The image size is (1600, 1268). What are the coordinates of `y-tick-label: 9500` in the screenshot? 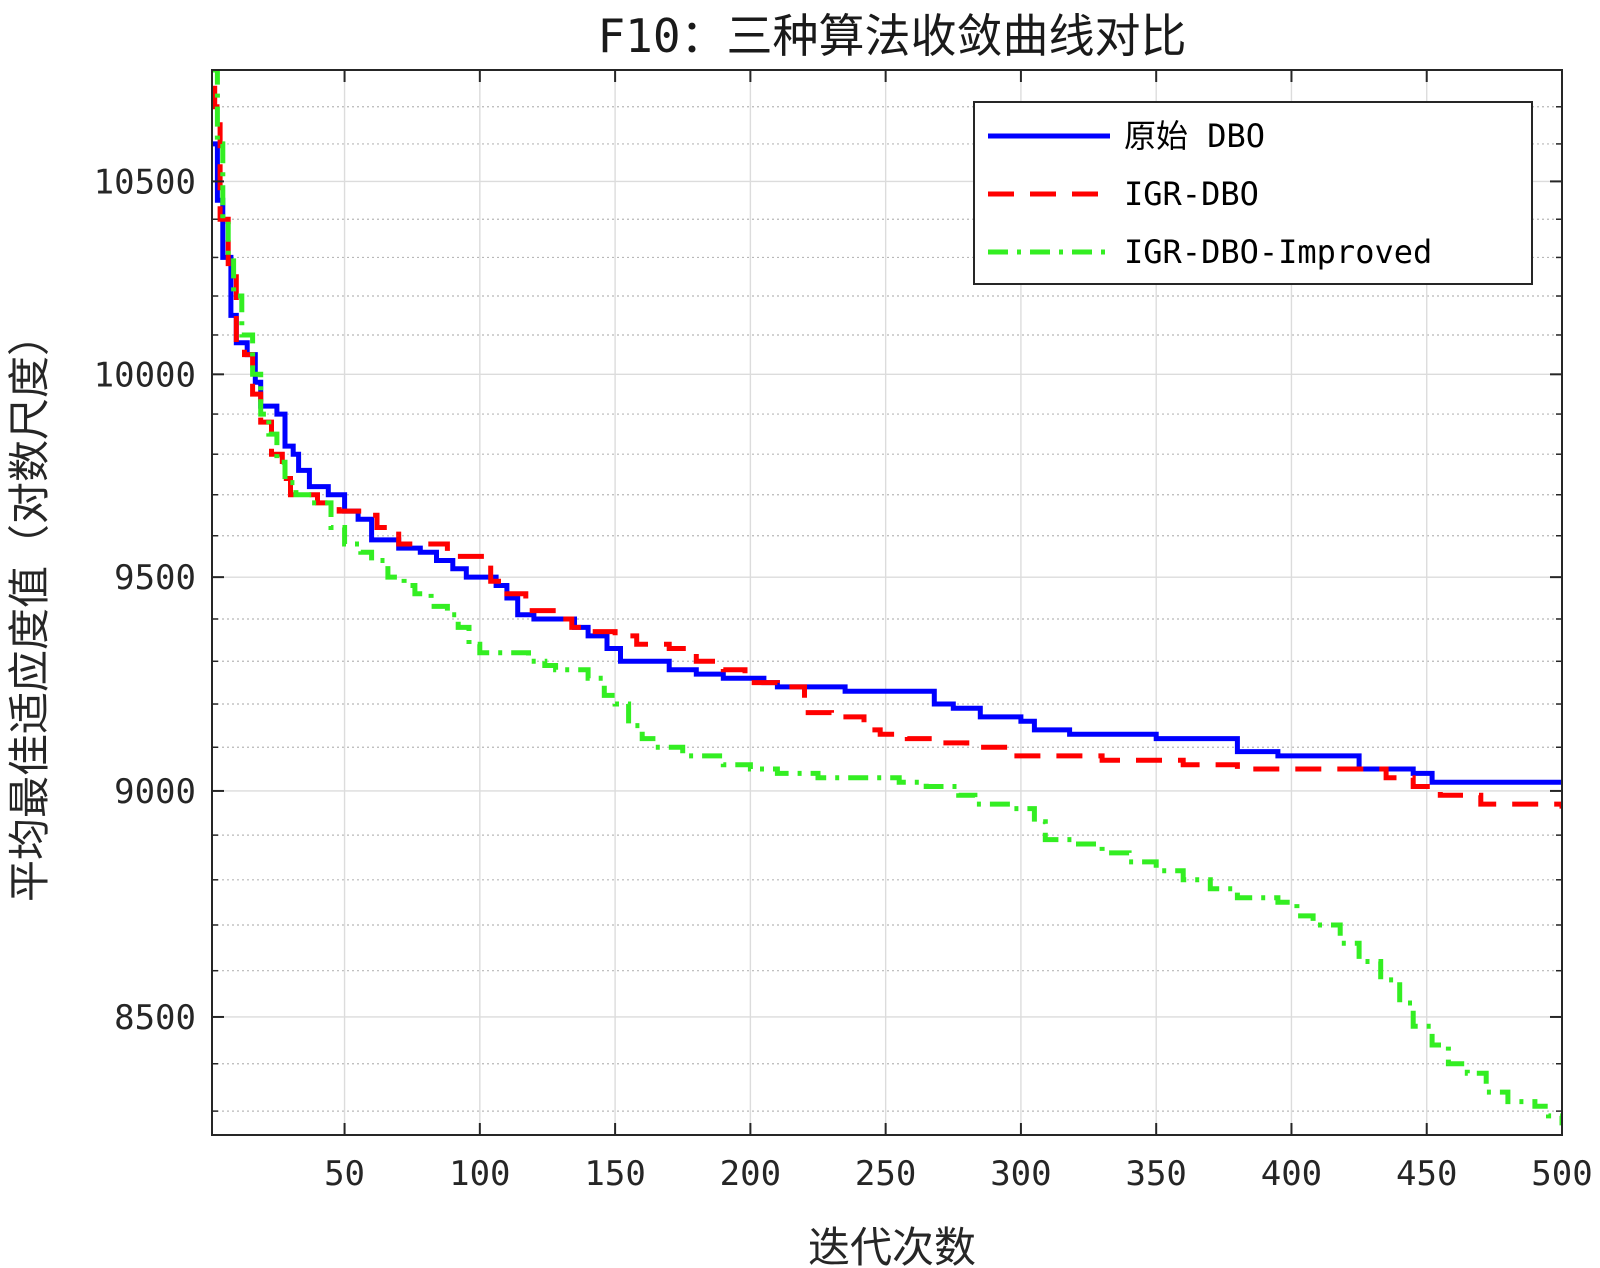 It's located at (155, 578).